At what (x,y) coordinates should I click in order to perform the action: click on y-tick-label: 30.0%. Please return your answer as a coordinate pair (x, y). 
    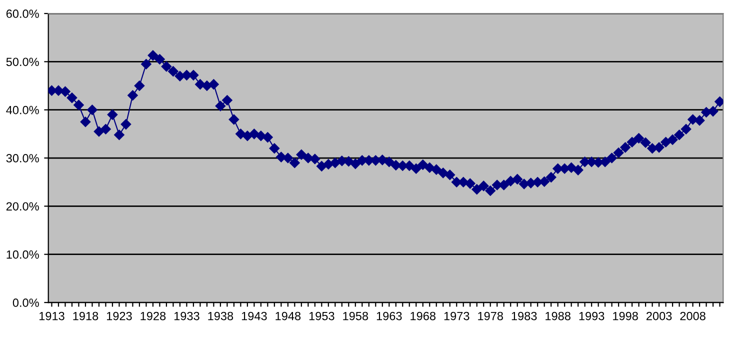
    Looking at the image, I should click on (22, 158).